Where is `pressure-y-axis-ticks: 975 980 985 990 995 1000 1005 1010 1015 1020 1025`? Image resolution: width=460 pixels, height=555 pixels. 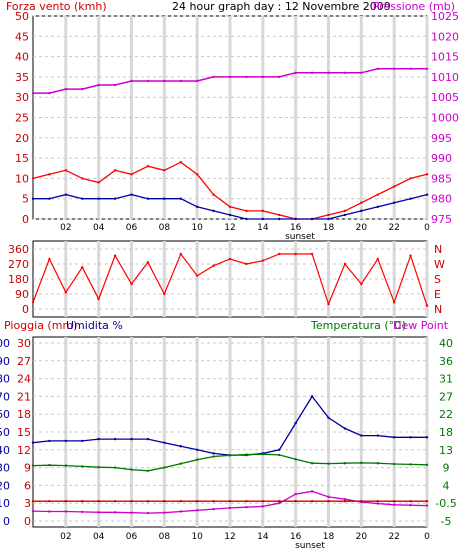 pressure-y-axis-ticks: 975 980 985 990 995 1000 1005 1010 1015 1020 1025 is located at coordinates (445, 118).